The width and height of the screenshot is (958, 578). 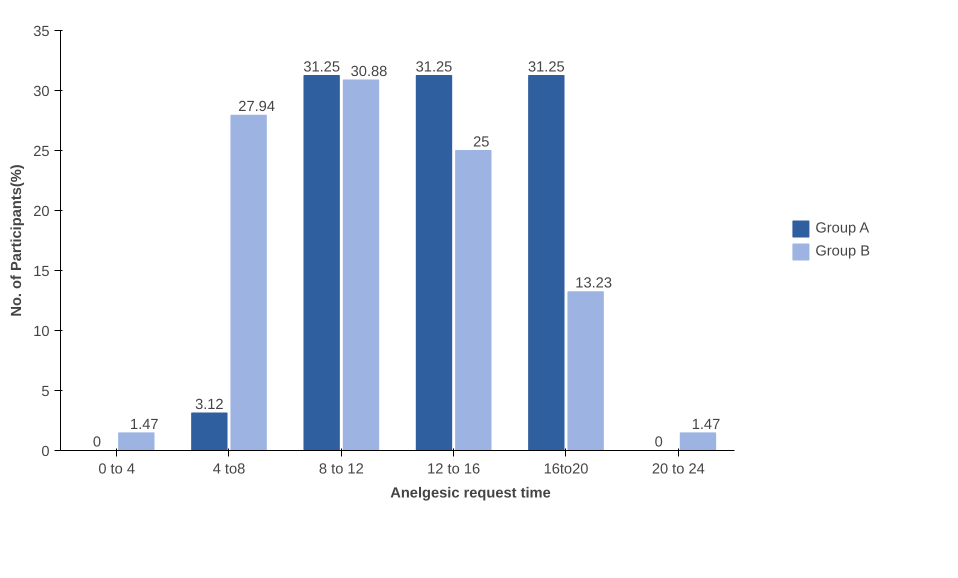 I want to click on x-tick-label: 16to20, so click(x=566, y=470).